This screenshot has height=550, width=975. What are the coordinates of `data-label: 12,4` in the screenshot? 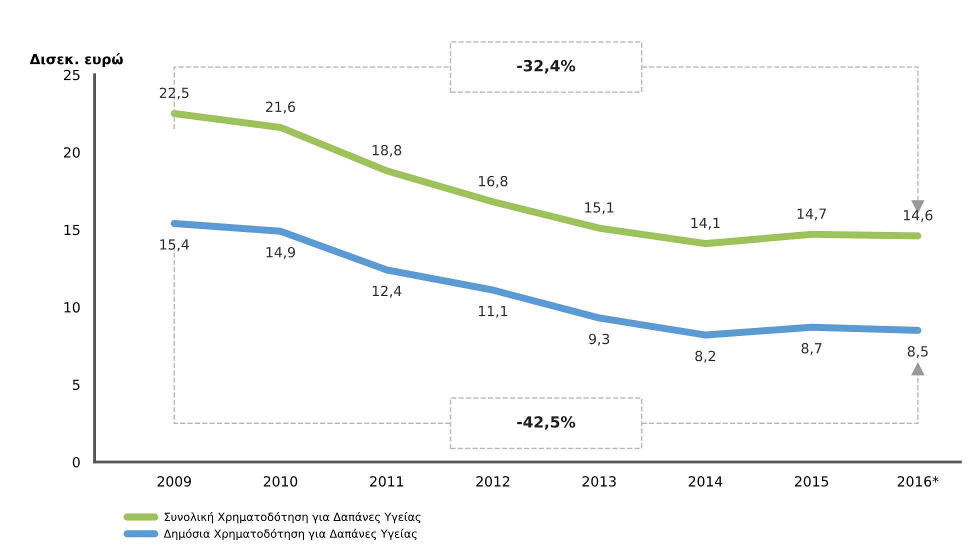 It's located at (387, 292).